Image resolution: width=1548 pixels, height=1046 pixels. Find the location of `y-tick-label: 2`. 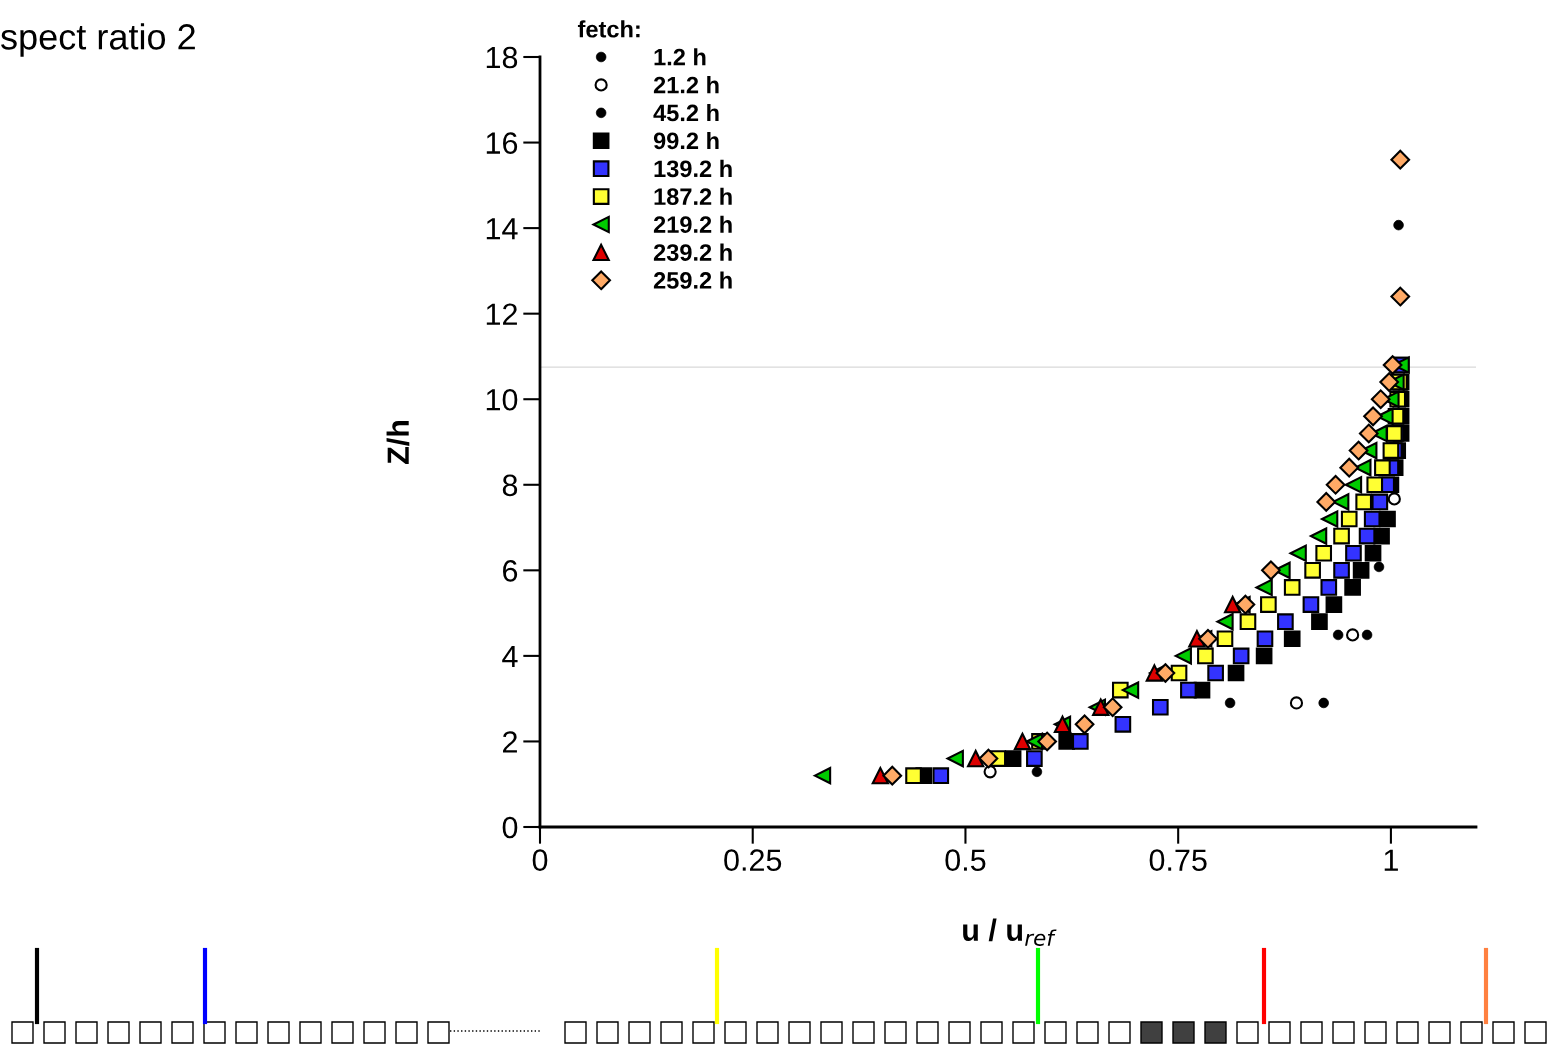

y-tick-label: 2 is located at coordinates (510, 742).